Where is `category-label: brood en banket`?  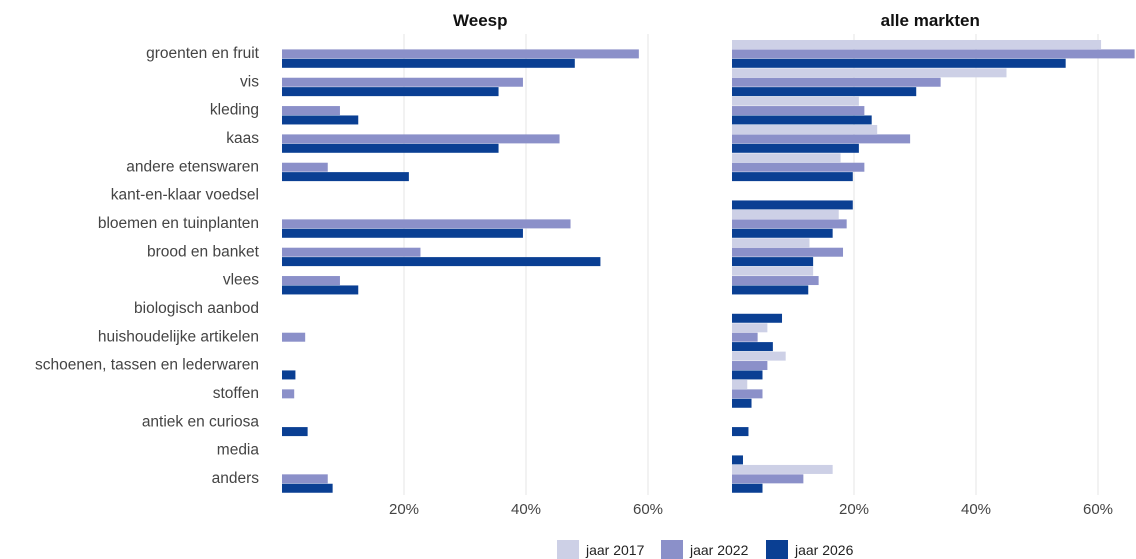
category-label: brood en banket is located at coordinates (203, 251).